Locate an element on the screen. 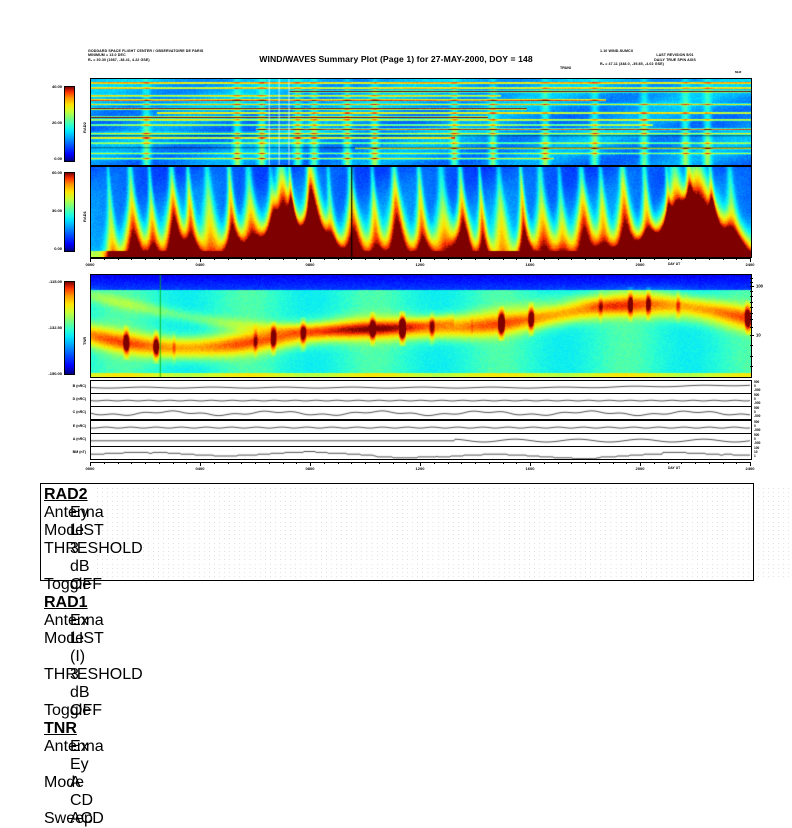 The image size is (792, 828). header-left-line-3: Rₐ = 30.30 (1987, -38.41, 4.22 GSE) is located at coordinates (119, 59).